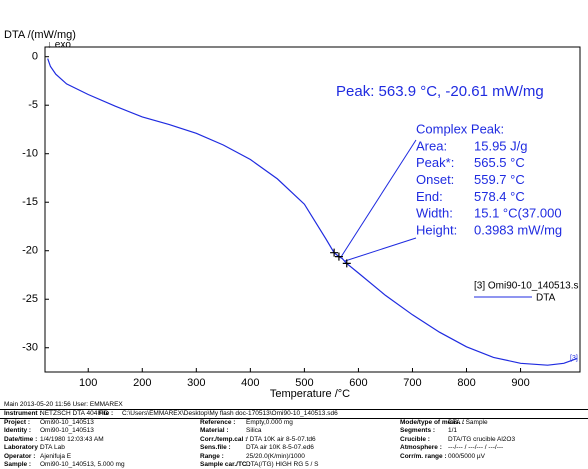 The width and height of the screenshot is (588, 469). What do you see at coordinates (282, 464) in the screenshot?
I see `footer-value: DTA(/TG) HIGH RG 5 / S` at bounding box center [282, 464].